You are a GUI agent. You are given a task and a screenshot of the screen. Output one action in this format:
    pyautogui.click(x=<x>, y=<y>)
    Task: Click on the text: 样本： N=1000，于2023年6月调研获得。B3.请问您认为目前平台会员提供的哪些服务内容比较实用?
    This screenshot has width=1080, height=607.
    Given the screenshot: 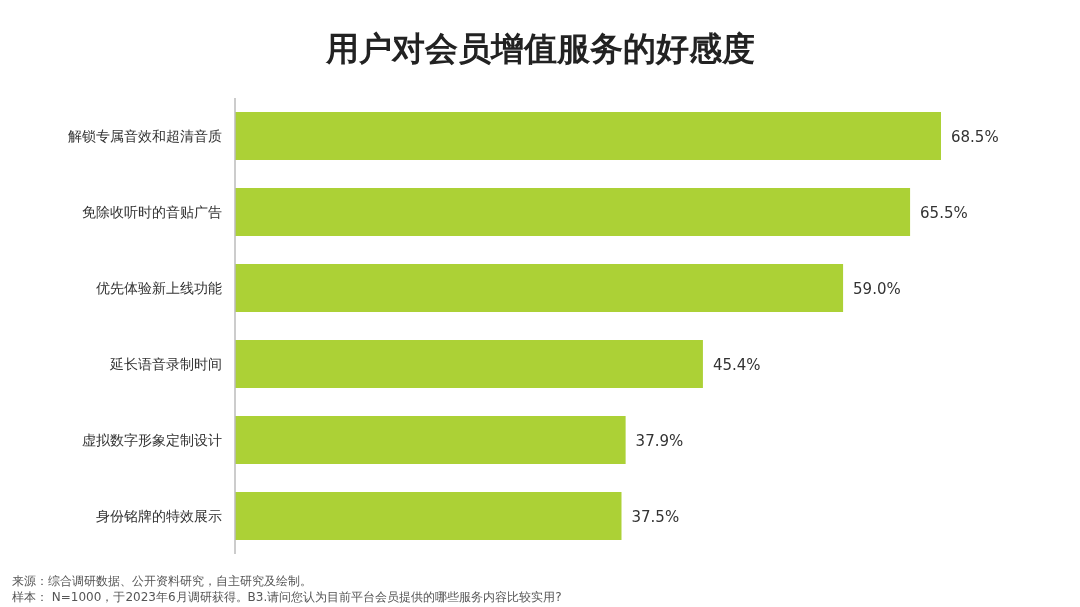 What is the action you would take?
    pyautogui.click(x=287, y=597)
    